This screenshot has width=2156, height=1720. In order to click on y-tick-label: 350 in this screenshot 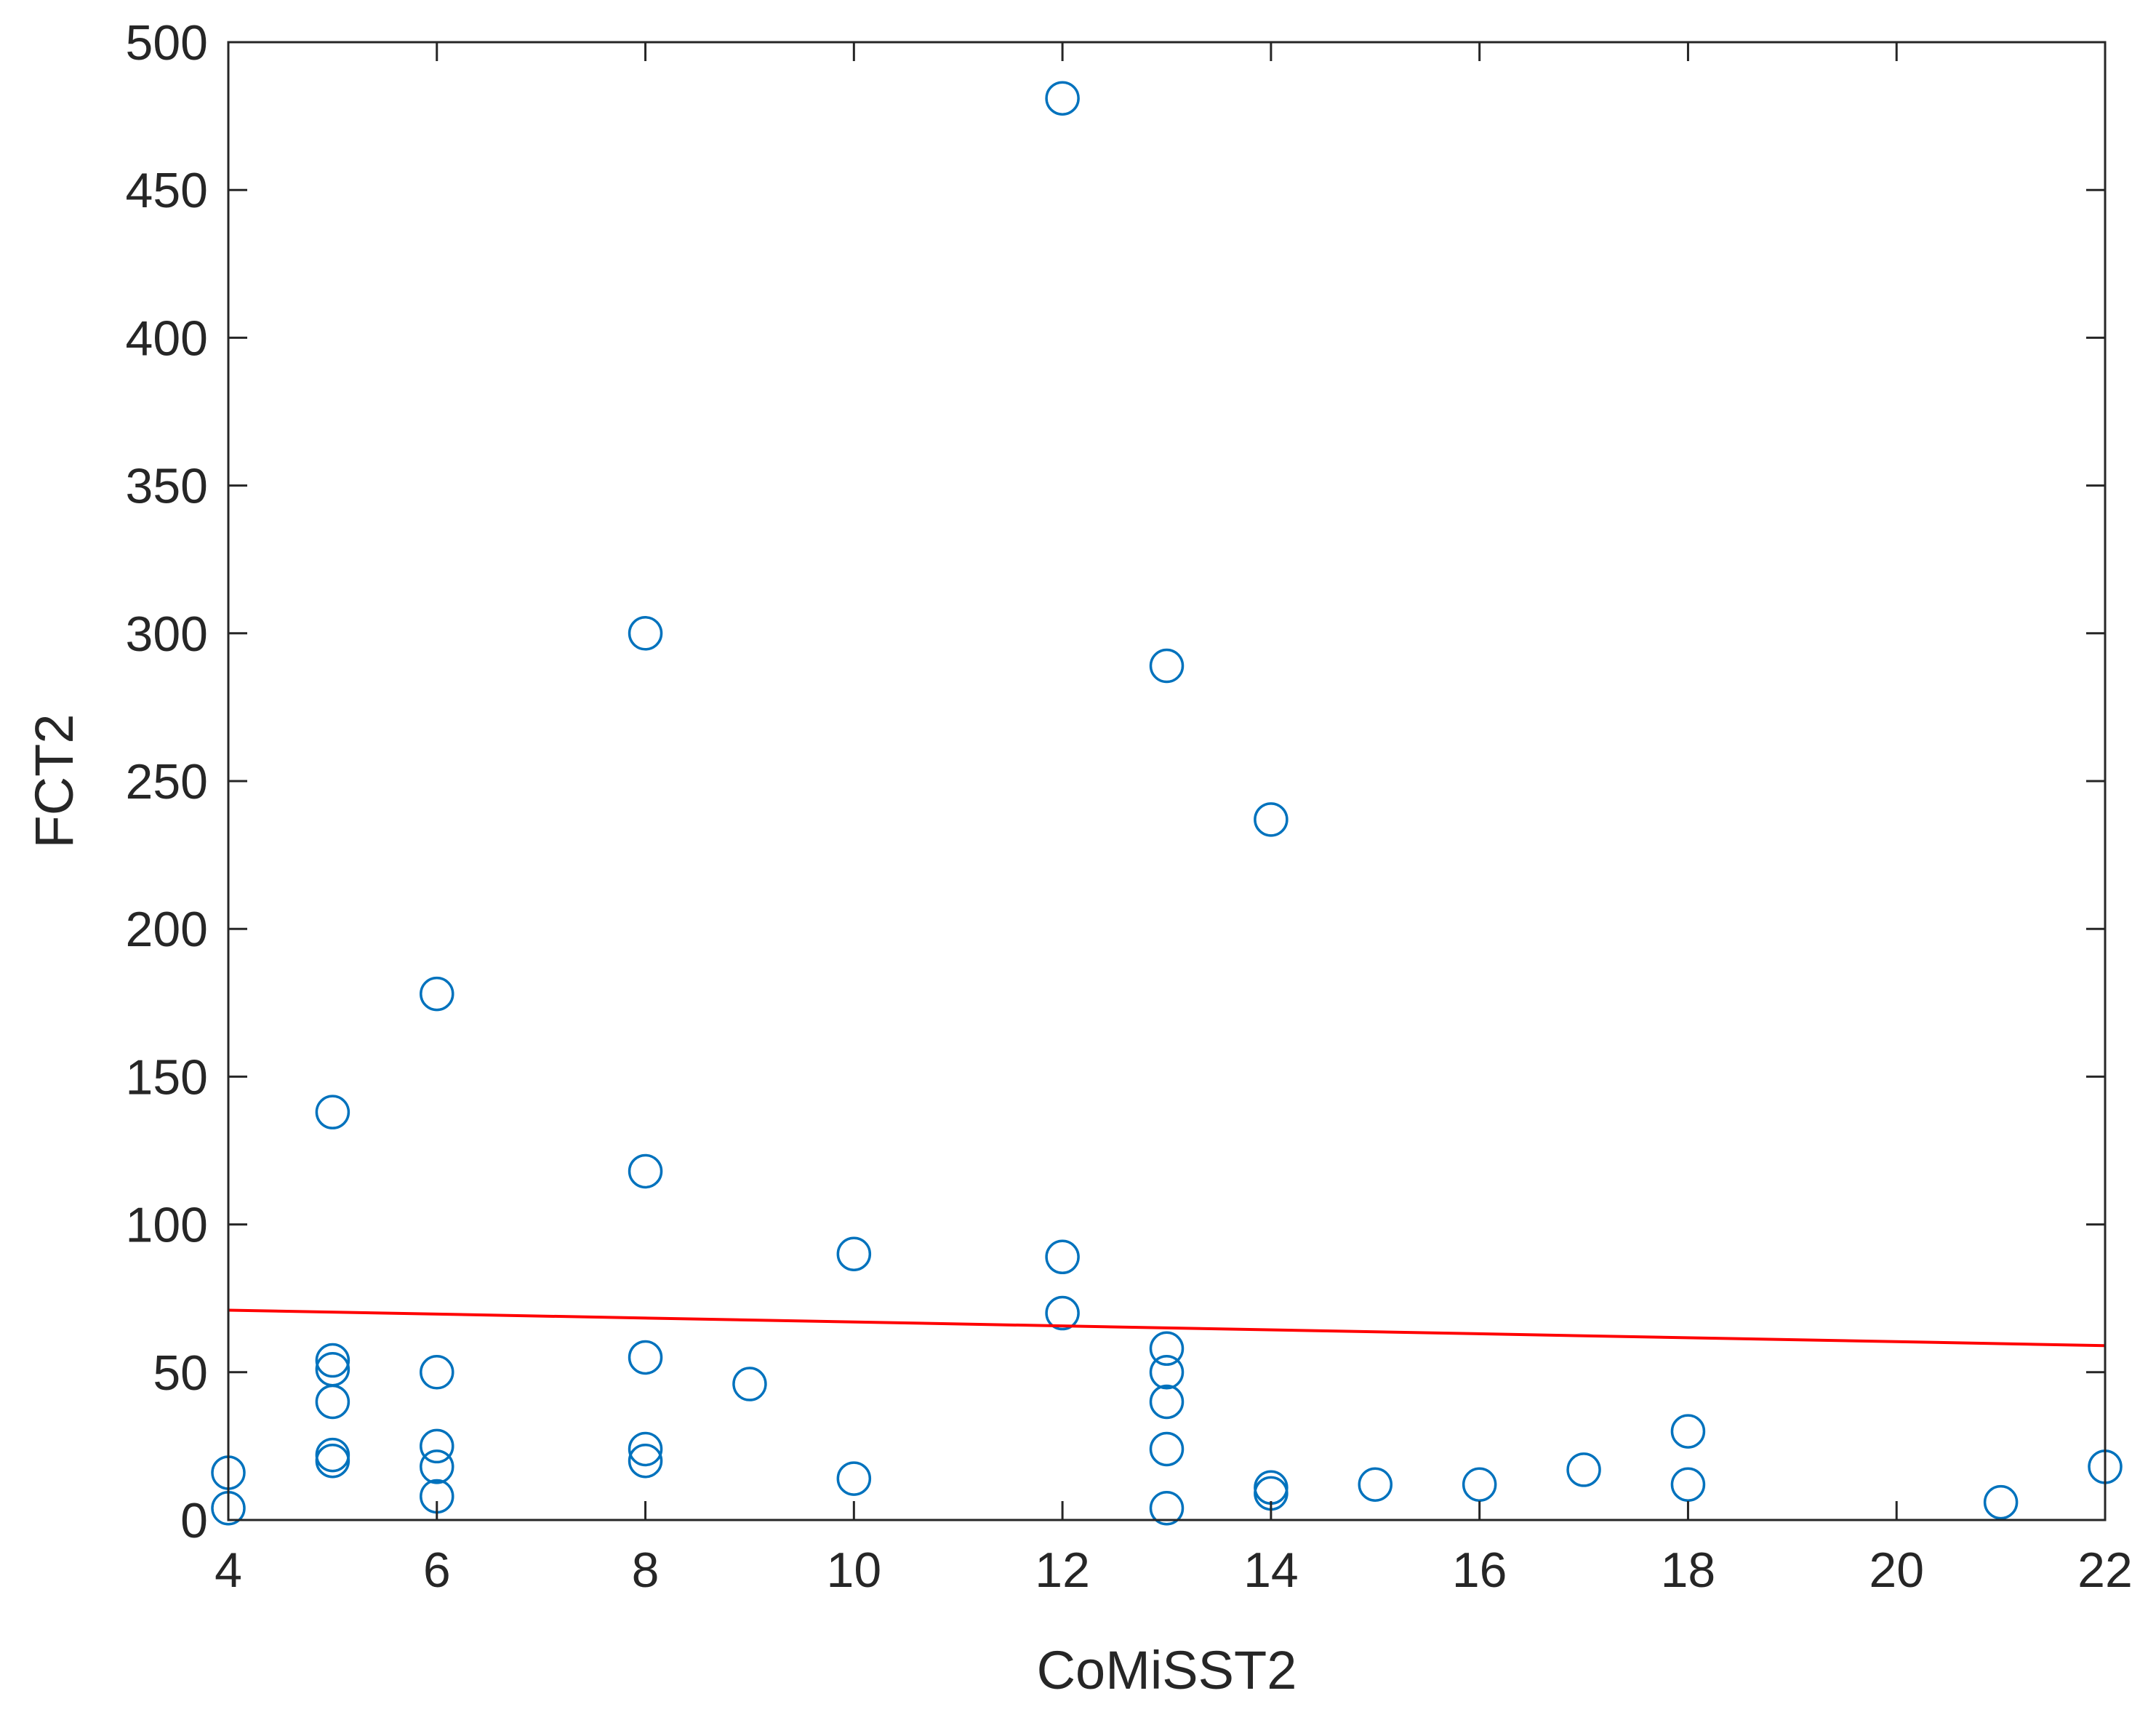, I will do `click(167, 486)`.